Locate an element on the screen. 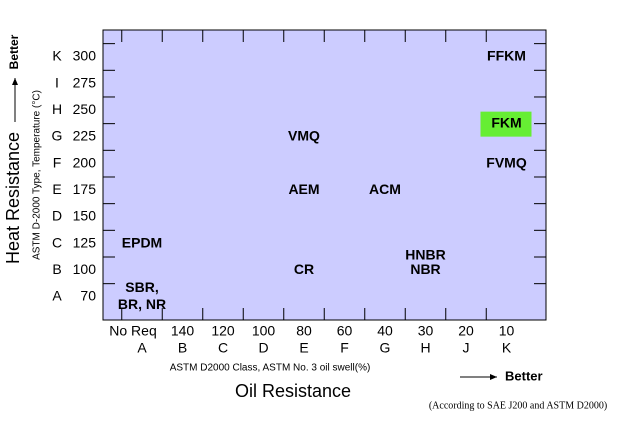 The width and height of the screenshot is (622, 435). x-axis-title: Oil Resistance is located at coordinates (293, 391).